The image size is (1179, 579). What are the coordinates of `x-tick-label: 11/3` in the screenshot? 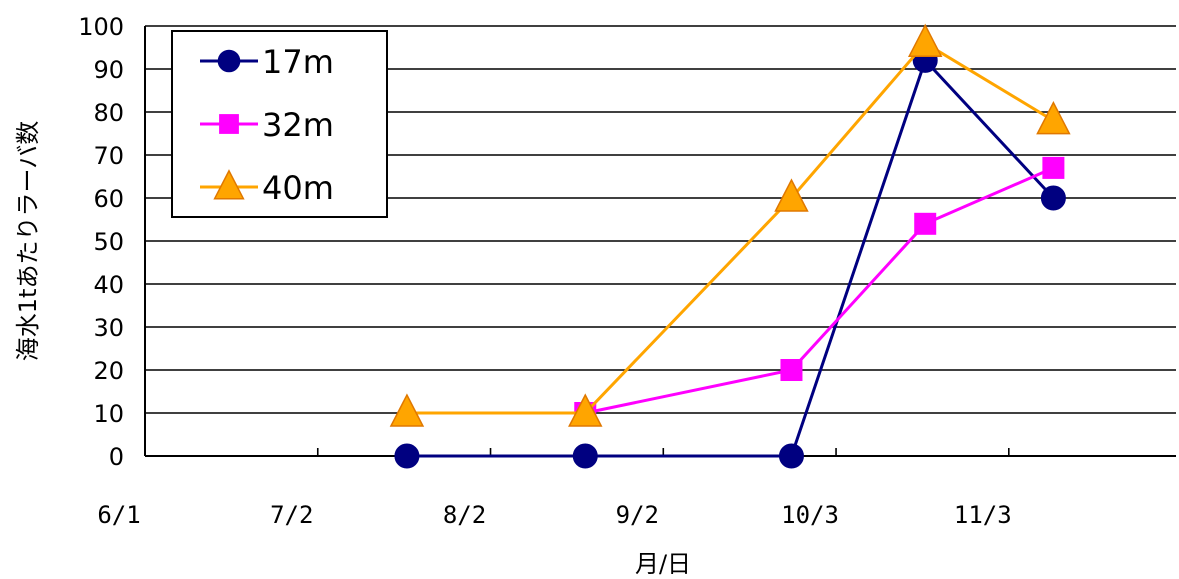 It's located at (983, 515).